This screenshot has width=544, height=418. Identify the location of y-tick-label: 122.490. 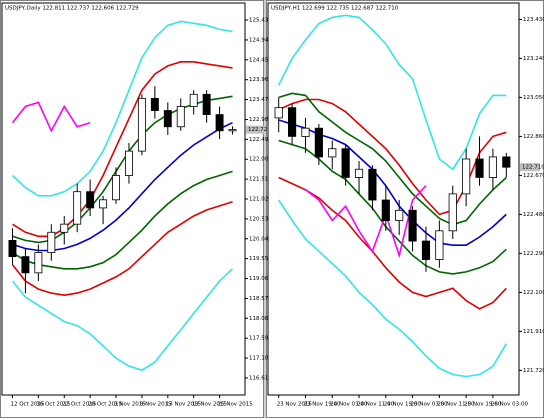
(260, 140).